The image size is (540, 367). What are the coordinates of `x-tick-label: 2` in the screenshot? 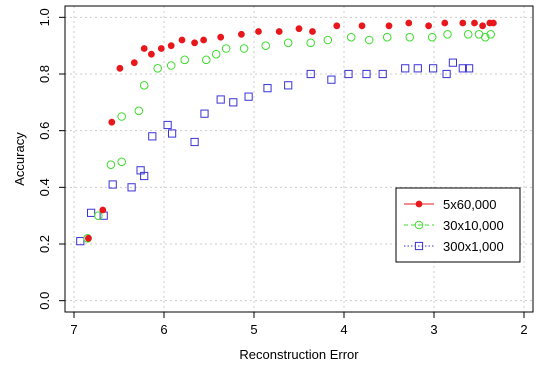 It's located at (523, 329).